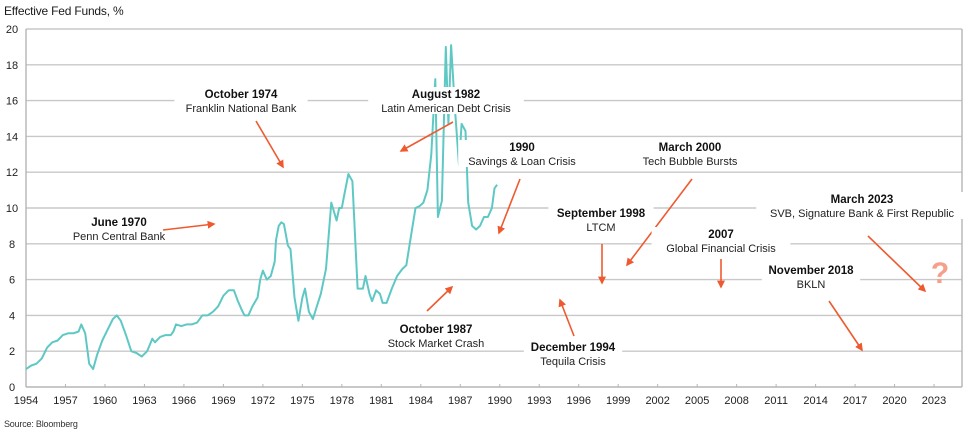 This screenshot has width=971, height=433. What do you see at coordinates (241, 109) in the screenshot?
I see `annotation-subtitle: Franklin National Bank` at bounding box center [241, 109].